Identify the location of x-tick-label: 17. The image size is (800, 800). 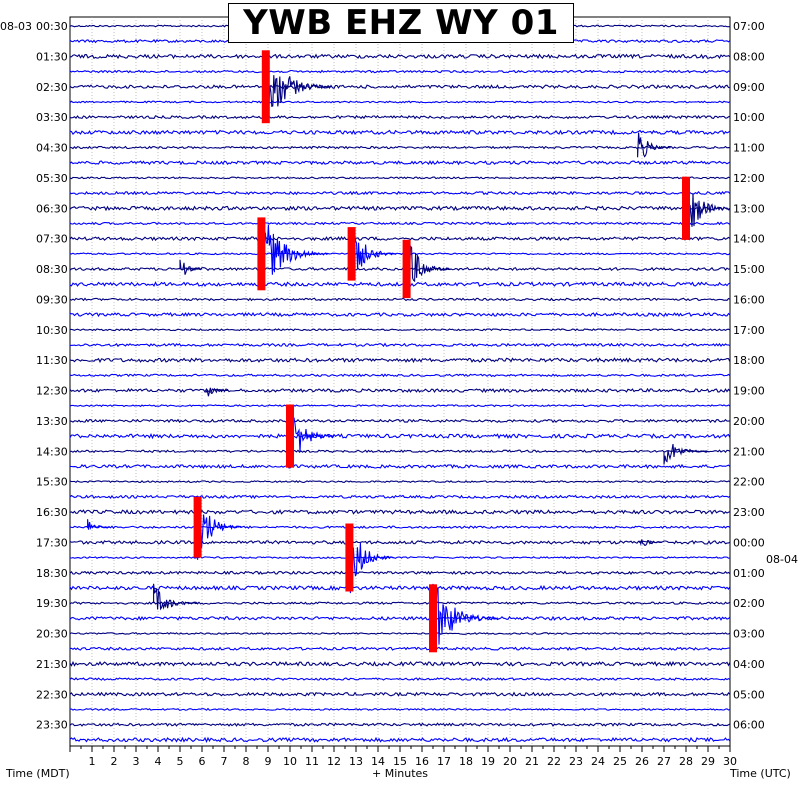
(444, 761).